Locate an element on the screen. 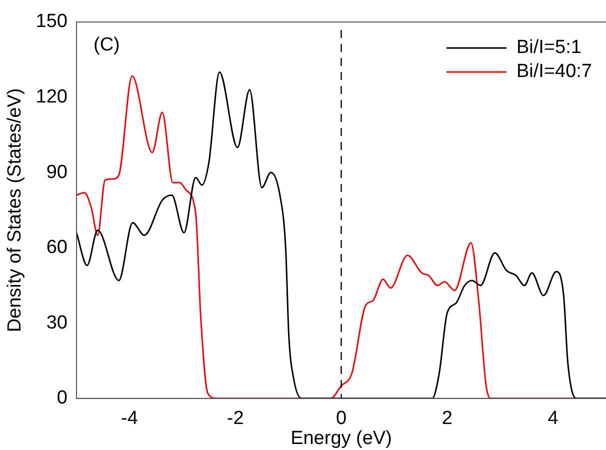 This screenshot has height=450, width=606. x-tick-label: -4 is located at coordinates (129, 419).